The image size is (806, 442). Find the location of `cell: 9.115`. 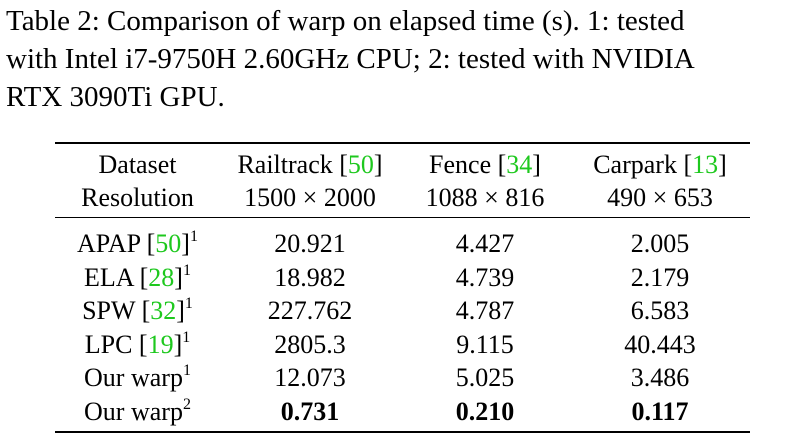

cell: 9.115 is located at coordinates (485, 344).